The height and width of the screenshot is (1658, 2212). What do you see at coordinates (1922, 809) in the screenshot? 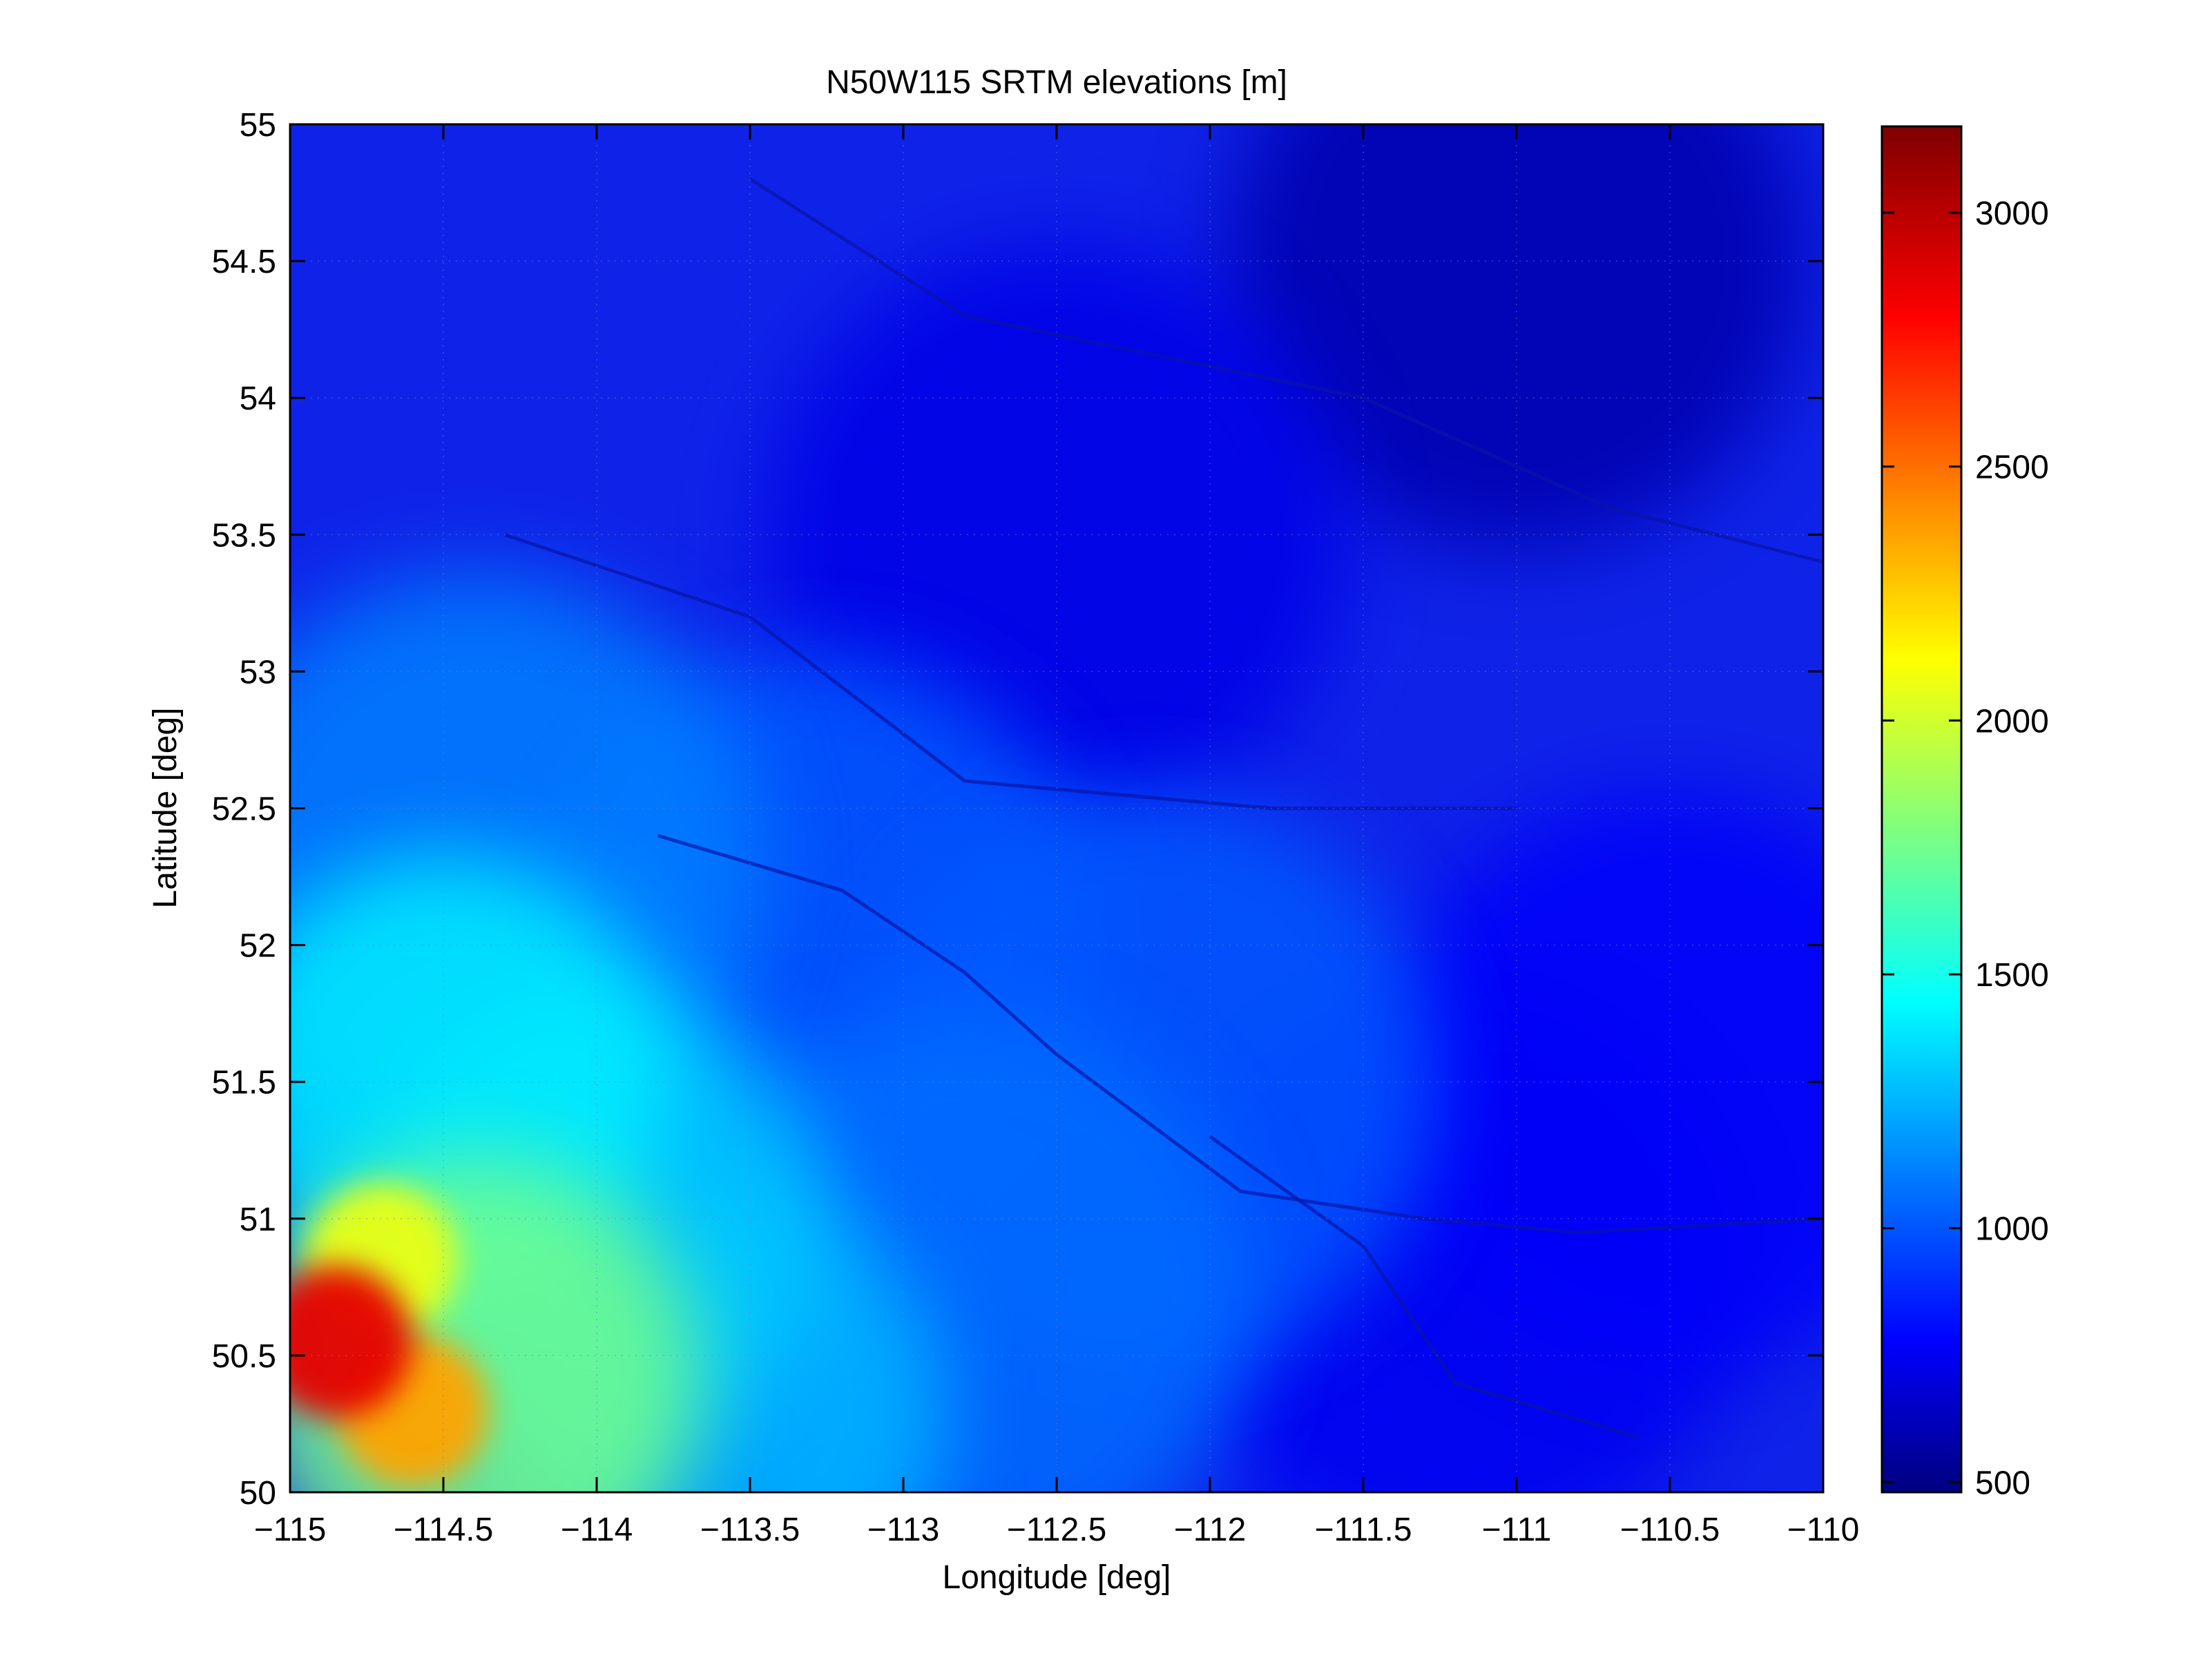
I see `colorbar` at bounding box center [1922, 809].